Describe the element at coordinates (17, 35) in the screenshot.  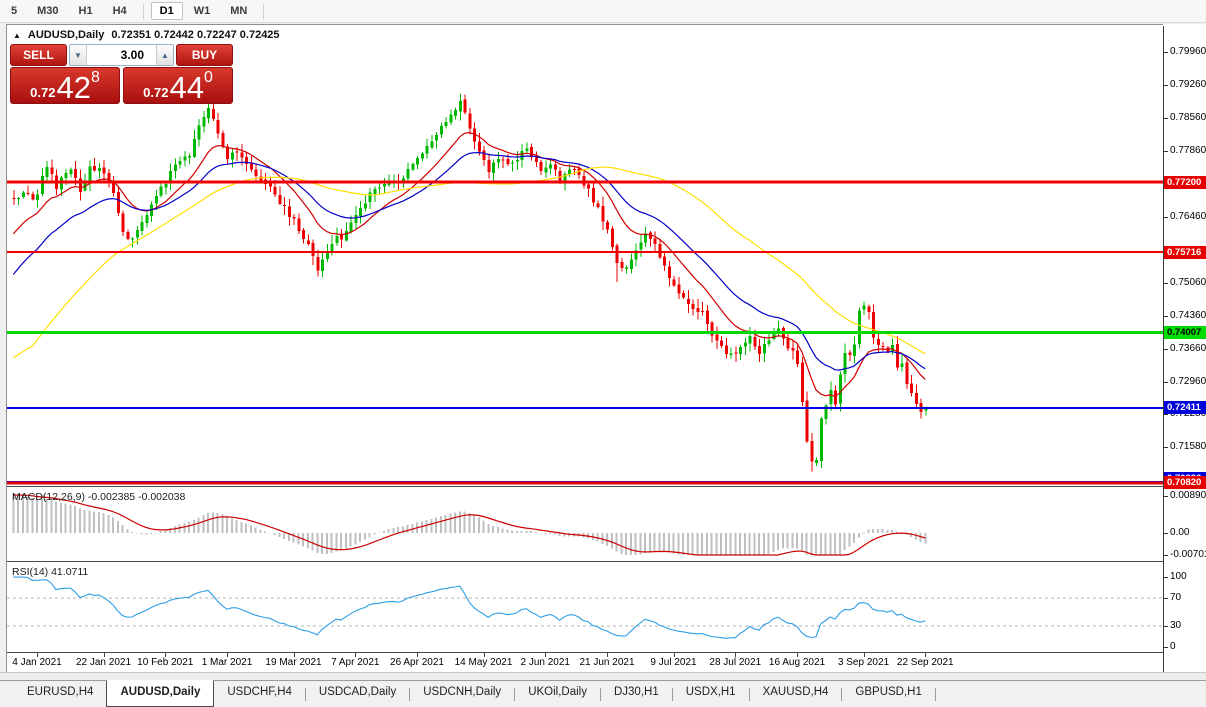
I see `one-click-toggle-icon: ▲` at that location.